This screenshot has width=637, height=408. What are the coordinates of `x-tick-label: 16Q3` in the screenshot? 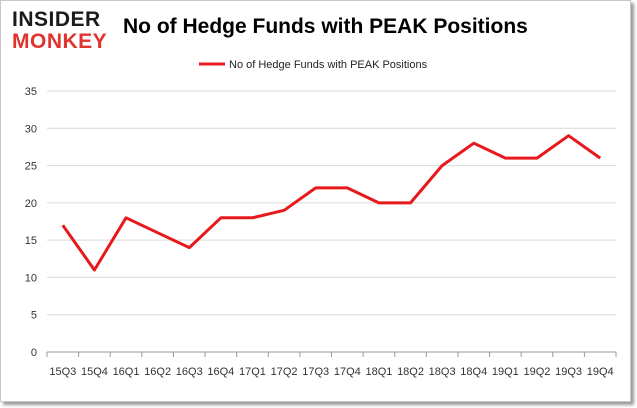 It's located at (189, 372).